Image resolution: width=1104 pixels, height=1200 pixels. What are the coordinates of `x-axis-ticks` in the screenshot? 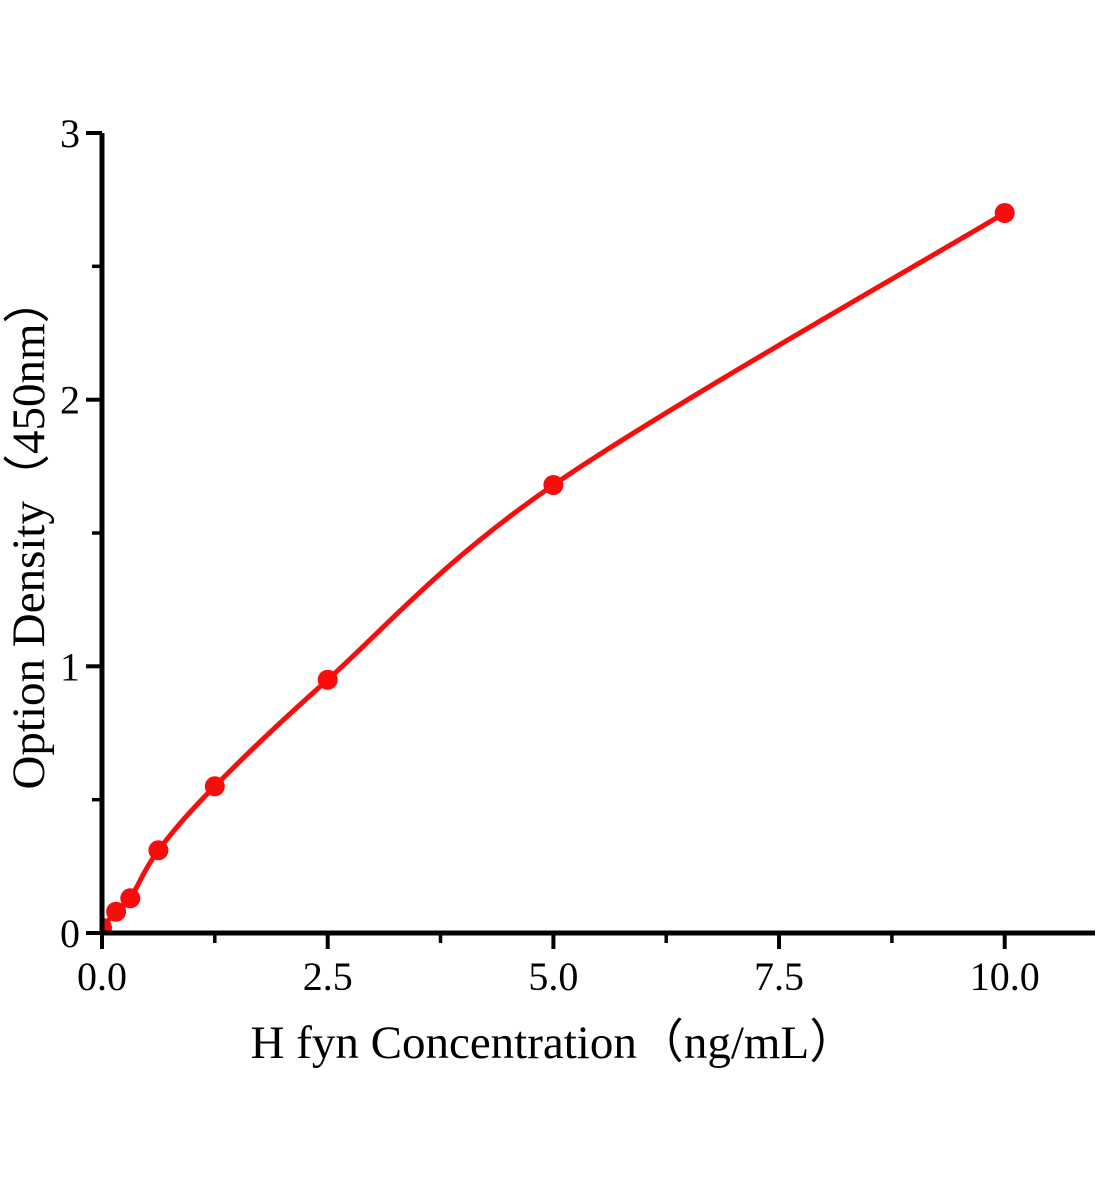 It's located at (553, 941).